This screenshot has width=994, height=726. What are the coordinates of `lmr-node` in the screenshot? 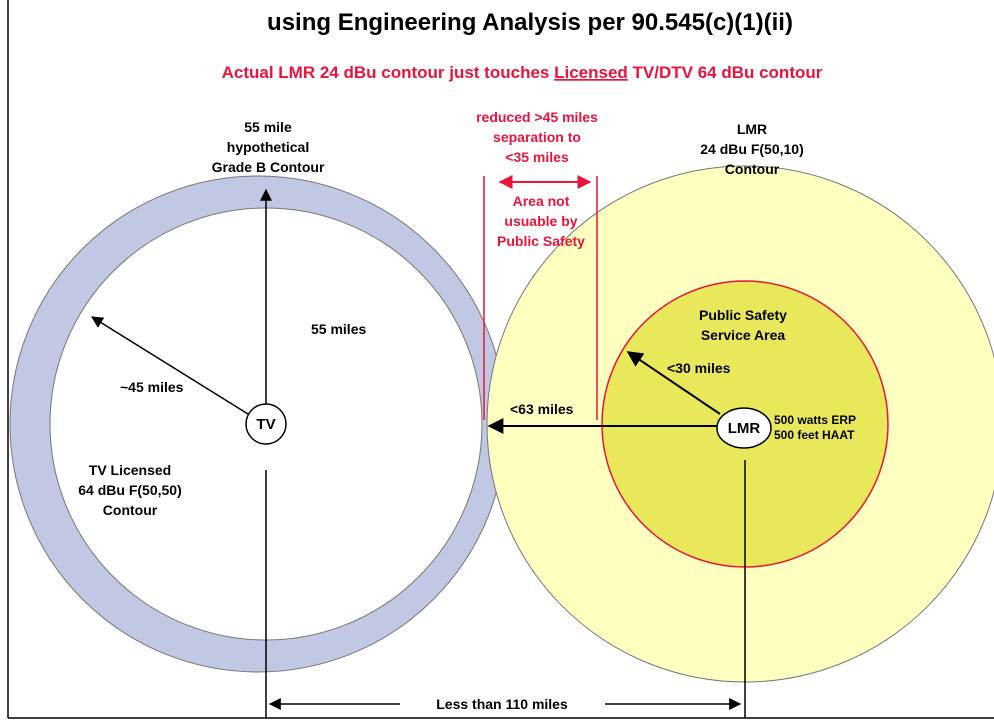 It's located at (744, 428).